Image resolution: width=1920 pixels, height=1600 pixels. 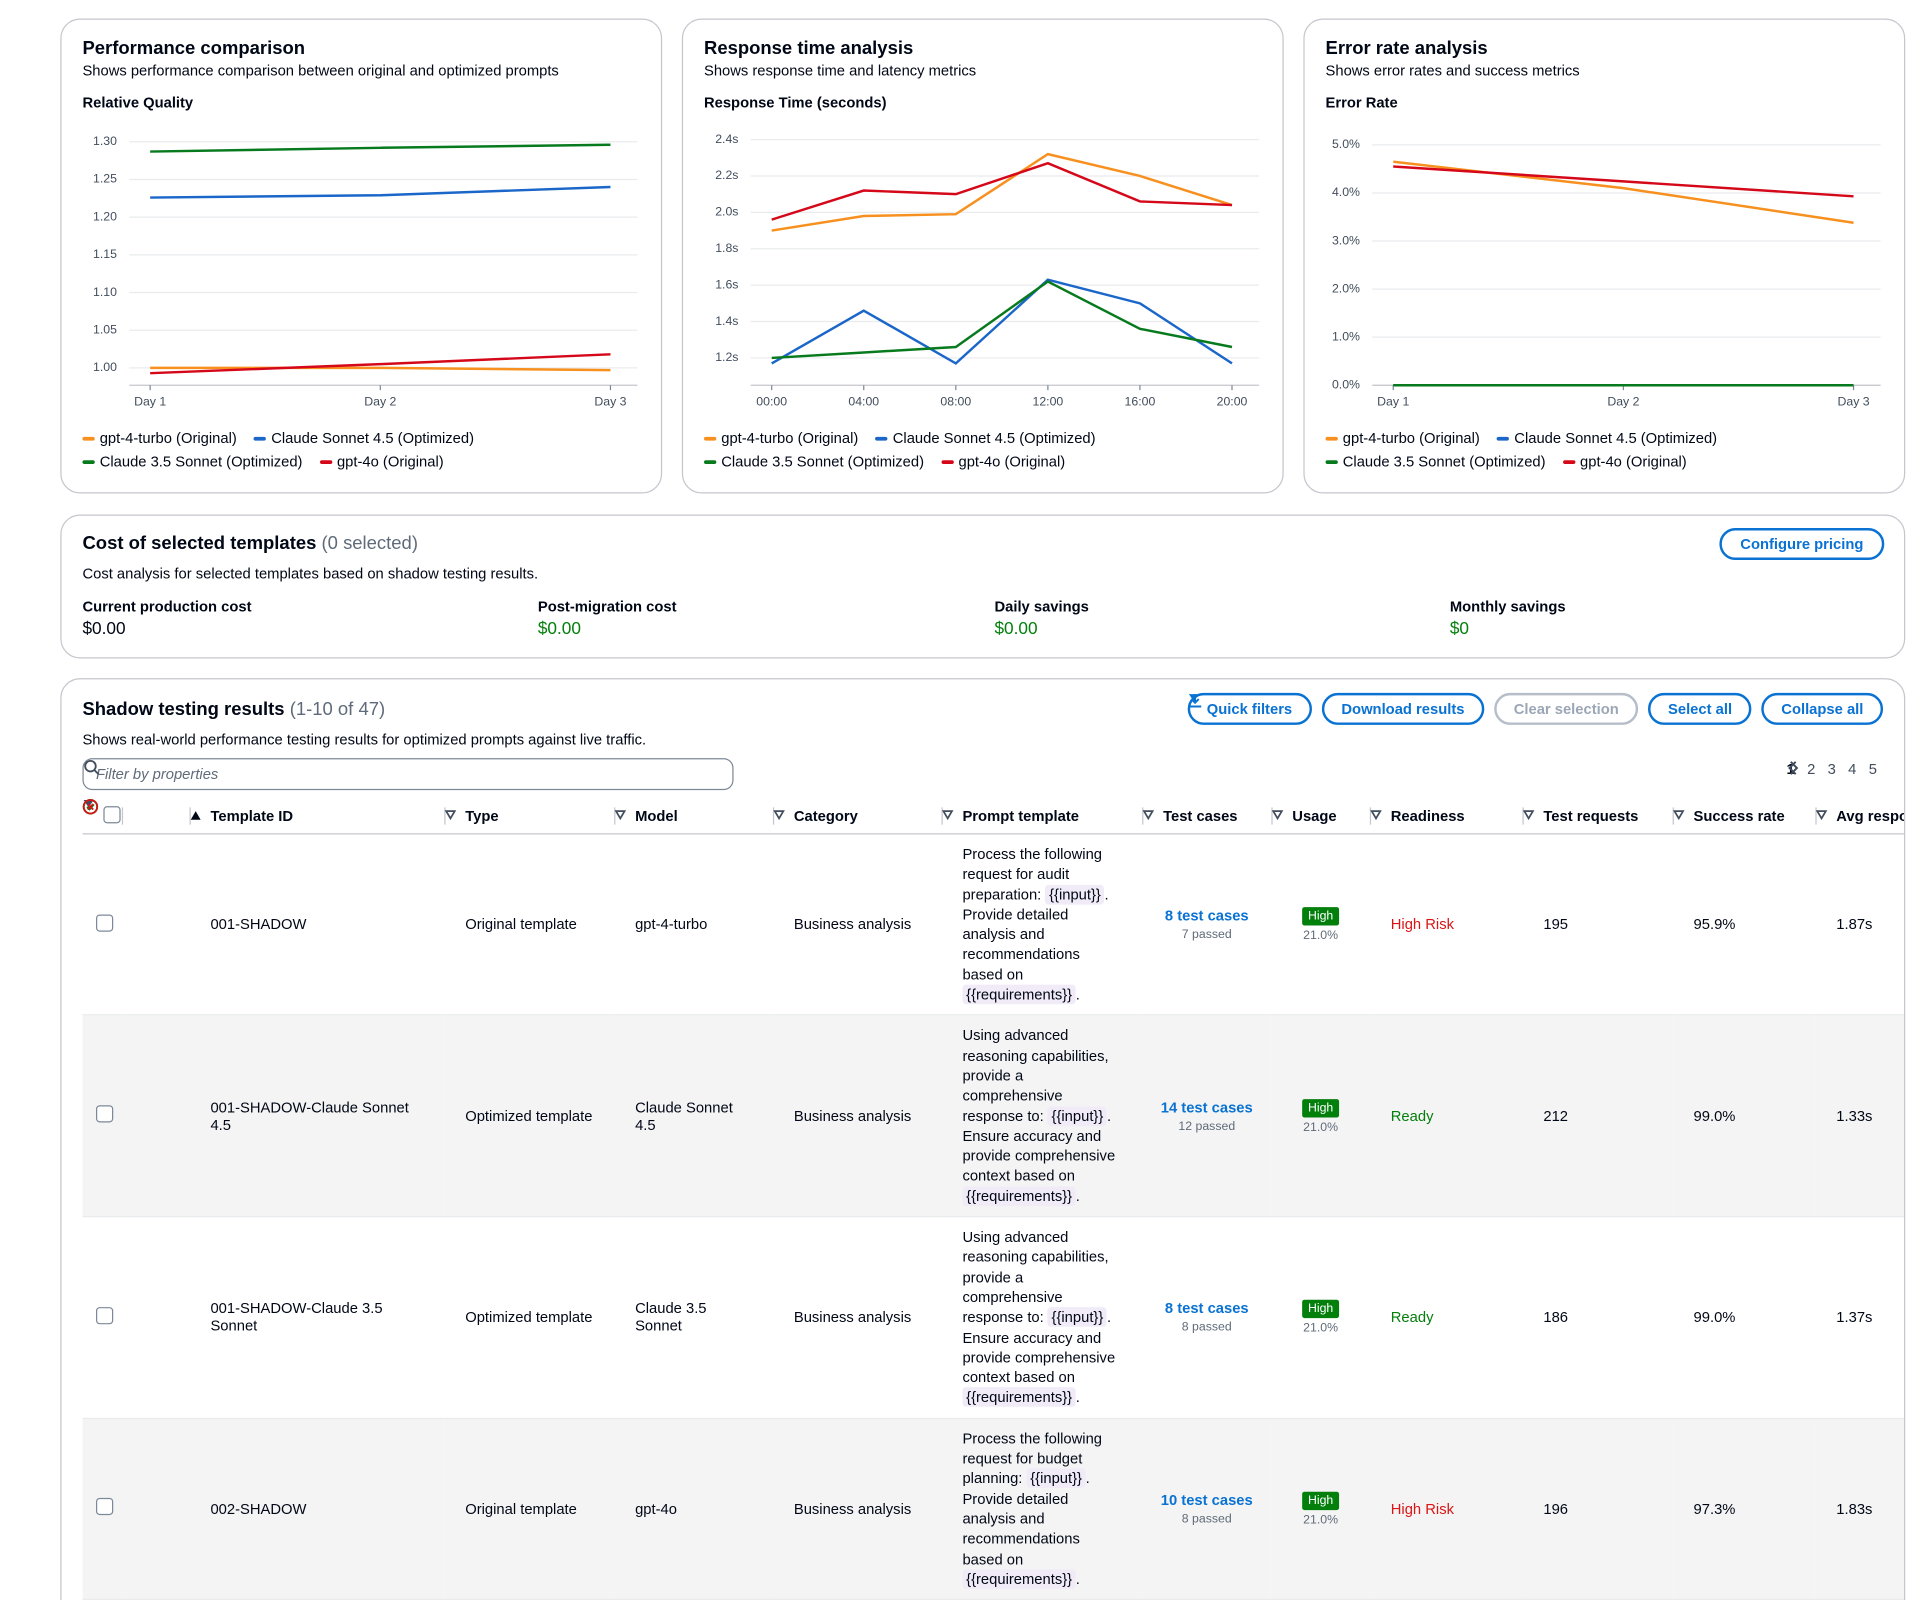 What do you see at coordinates (1859, 816) in the screenshot?
I see `column-header: Avg response time` at bounding box center [1859, 816].